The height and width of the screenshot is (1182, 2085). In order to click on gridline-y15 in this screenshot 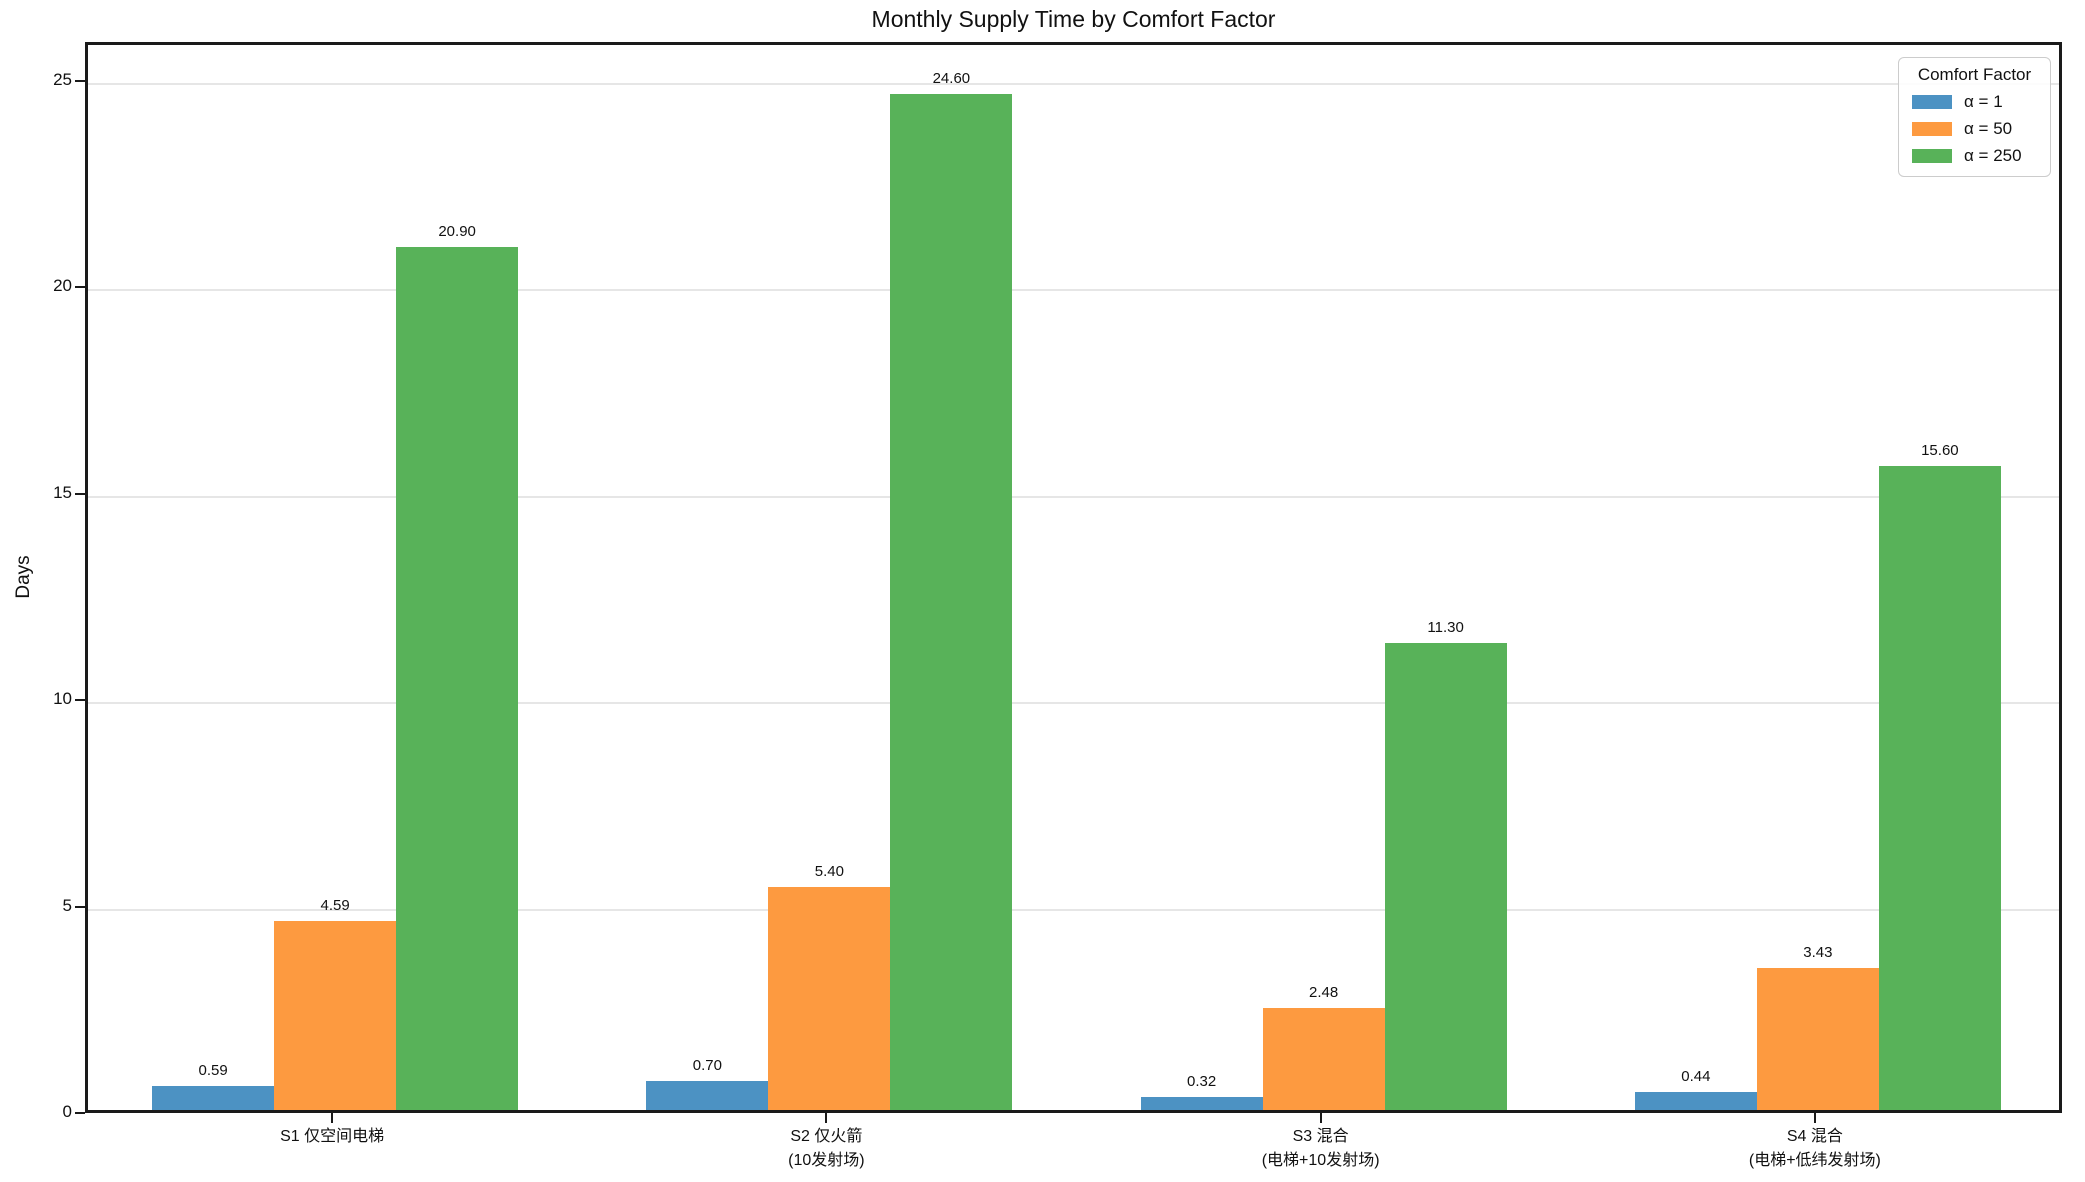, I will do `click(1073, 496)`.